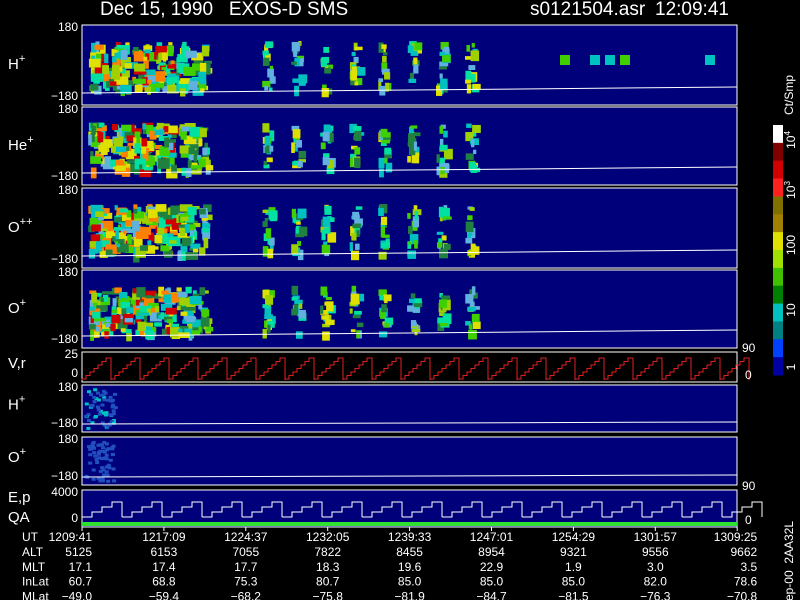 This screenshot has width=800, height=600. Describe the element at coordinates (491, 552) in the screenshot. I see `row-value: 8954` at that location.